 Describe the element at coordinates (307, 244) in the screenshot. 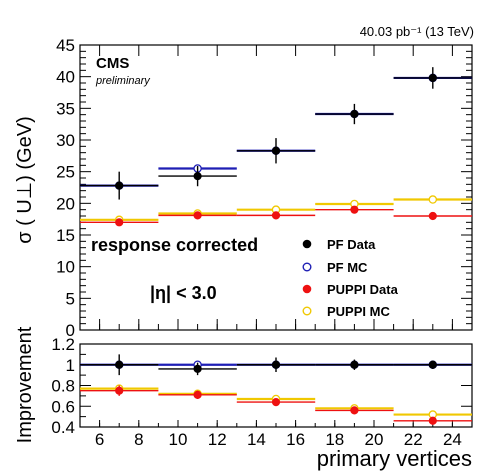

I see `legend-marker-pf-data` at that location.